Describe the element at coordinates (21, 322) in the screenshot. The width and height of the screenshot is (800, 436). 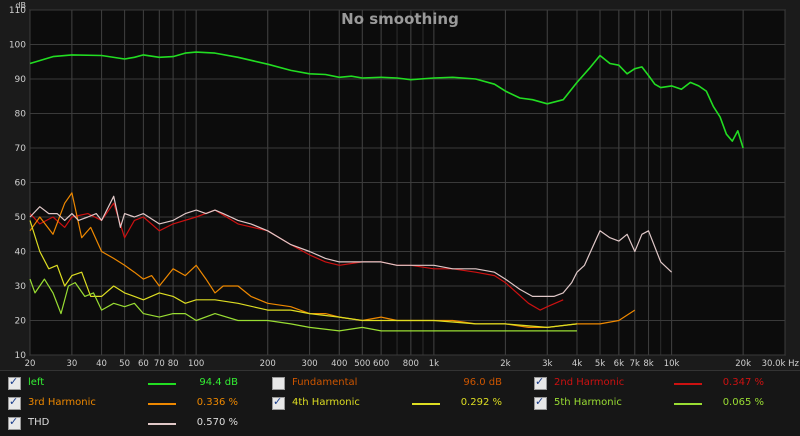
I see `y-tick-label: 20` at that location.